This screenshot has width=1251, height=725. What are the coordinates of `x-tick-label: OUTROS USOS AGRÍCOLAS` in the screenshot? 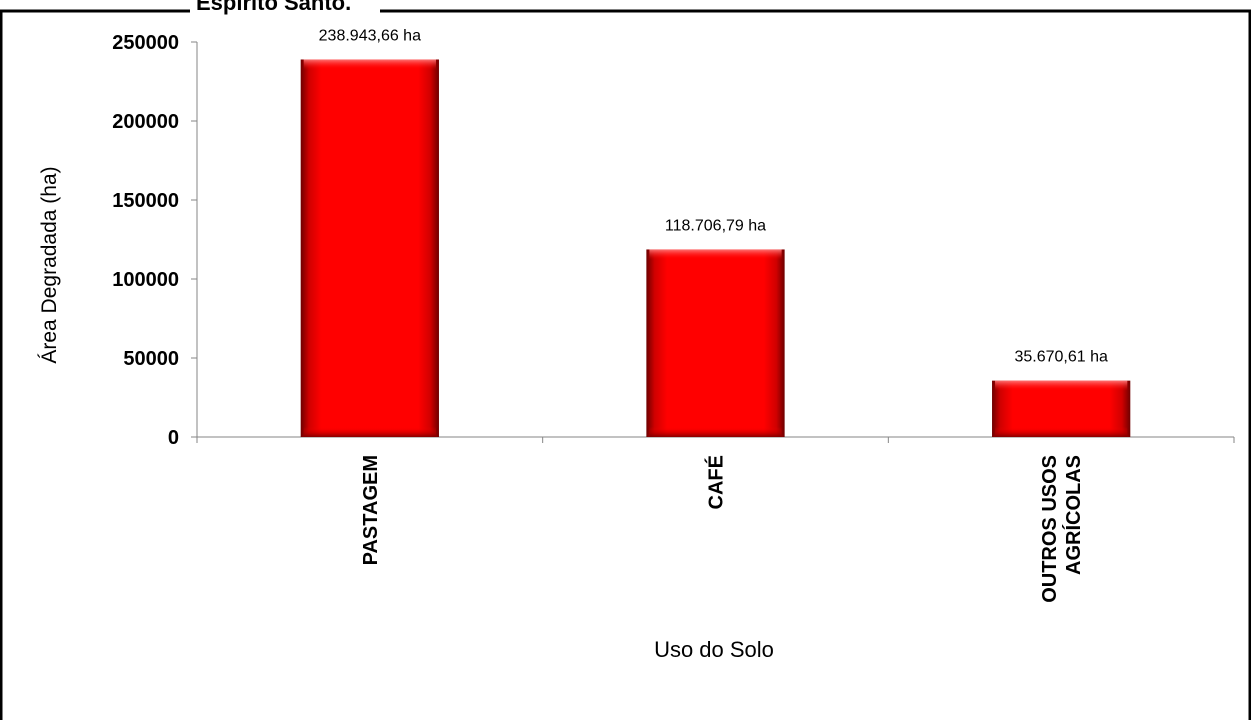 It's located at (1062, 529).